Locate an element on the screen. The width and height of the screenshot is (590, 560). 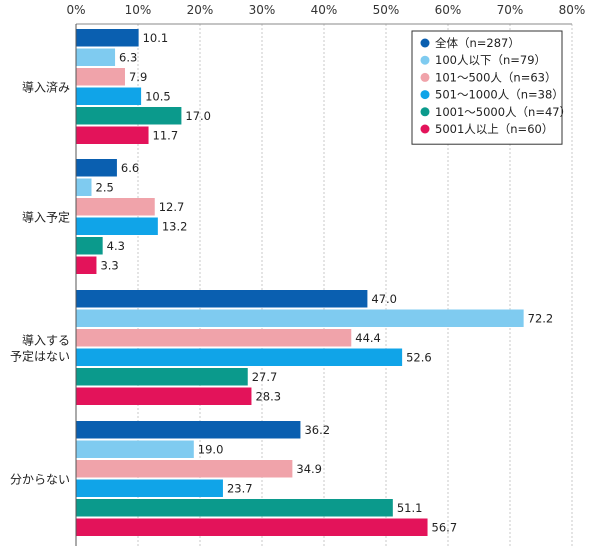
data-label: 44.4 is located at coordinates (368, 338).